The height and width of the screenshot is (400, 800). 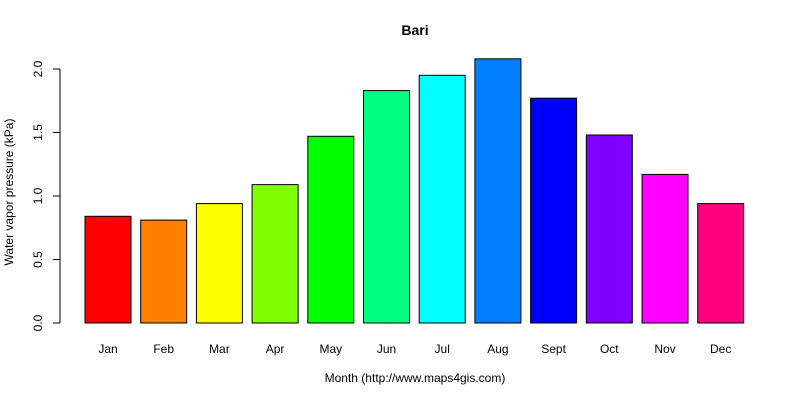 What do you see at coordinates (609, 349) in the screenshot?
I see `x-tick-label: Oct` at bounding box center [609, 349].